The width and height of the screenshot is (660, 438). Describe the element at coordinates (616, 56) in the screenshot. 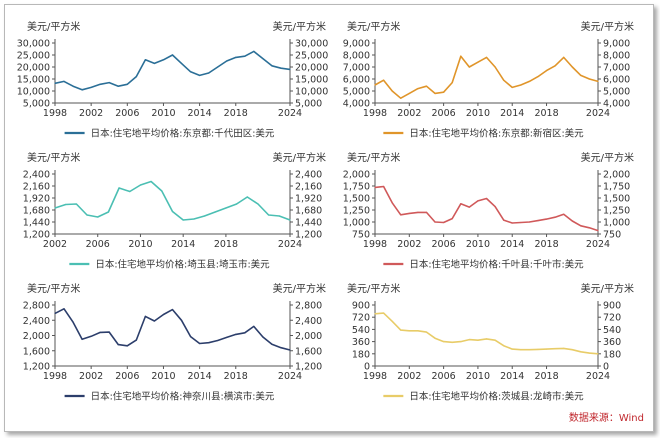

I see `y-tick-label-right: 8,000` at that location.